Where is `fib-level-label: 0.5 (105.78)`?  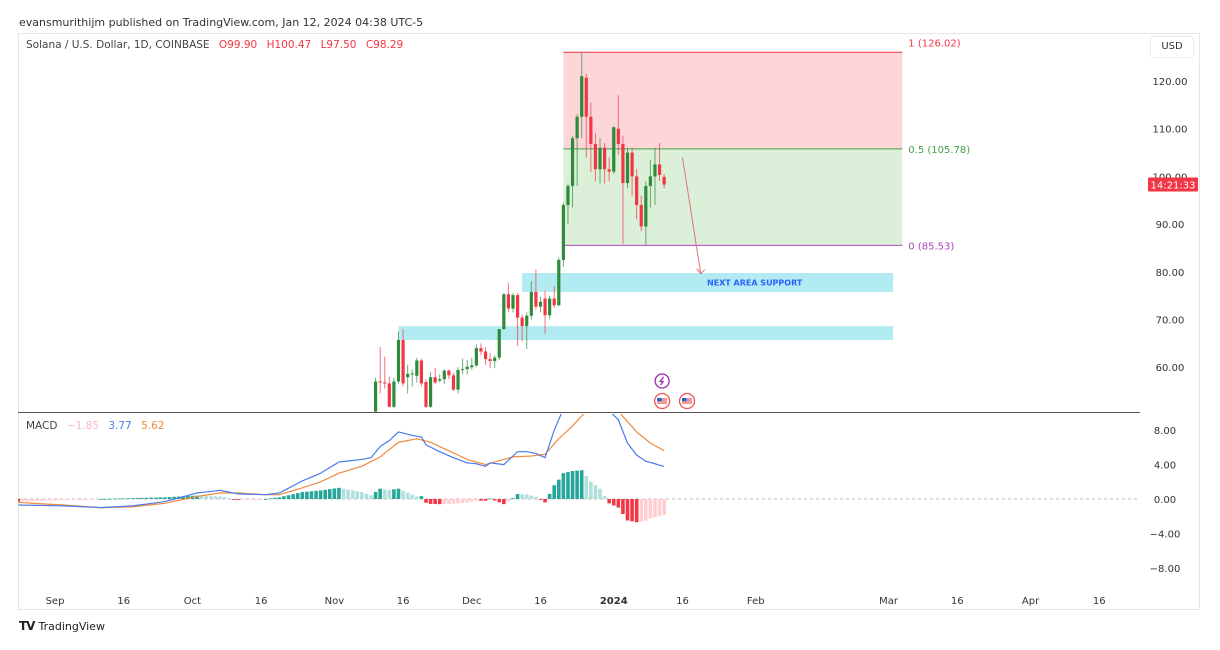
fib-level-label: 0.5 (105.78) is located at coordinates (939, 150).